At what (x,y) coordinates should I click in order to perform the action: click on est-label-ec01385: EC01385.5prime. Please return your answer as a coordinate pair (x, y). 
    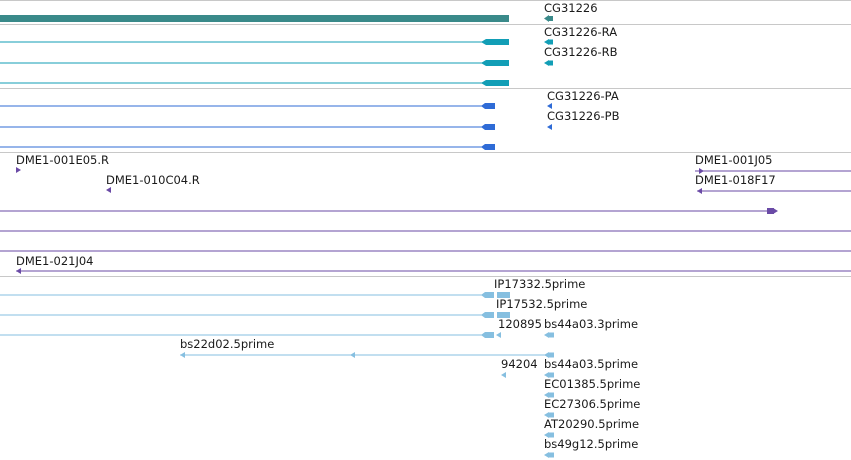
    Looking at the image, I should click on (592, 384).